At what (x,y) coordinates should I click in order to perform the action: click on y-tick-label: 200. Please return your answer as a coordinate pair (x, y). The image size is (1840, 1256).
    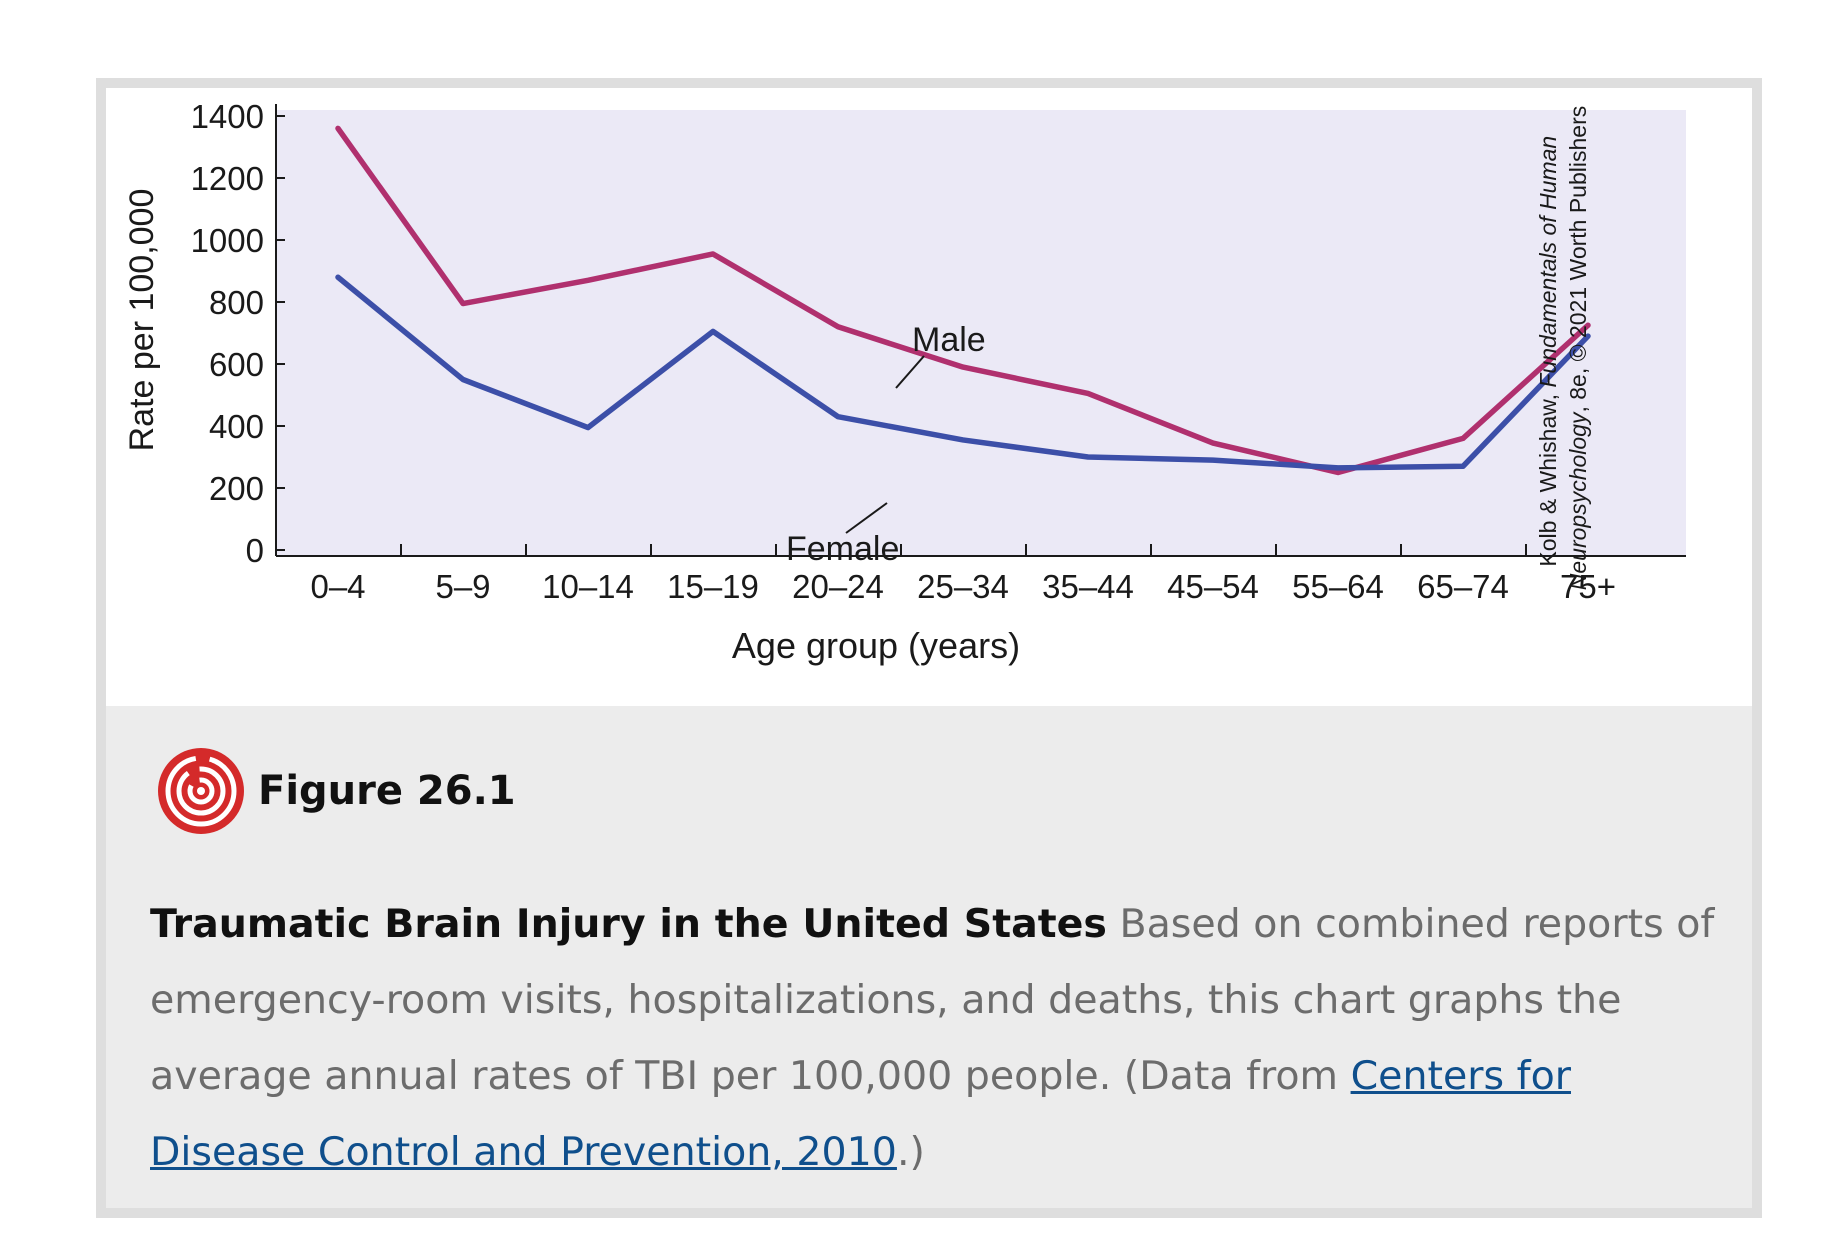
    Looking at the image, I should click on (236, 488).